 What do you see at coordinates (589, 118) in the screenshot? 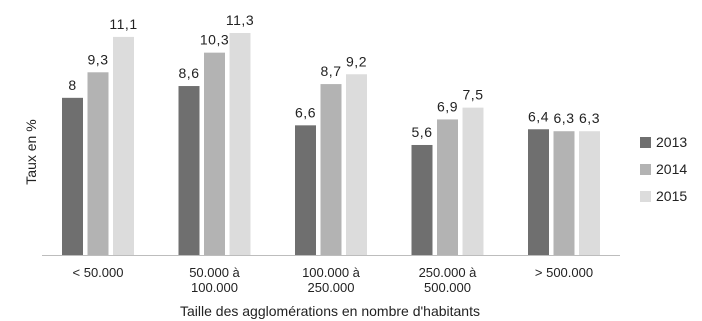
I see `value-label-2015-5: 6,3` at bounding box center [589, 118].